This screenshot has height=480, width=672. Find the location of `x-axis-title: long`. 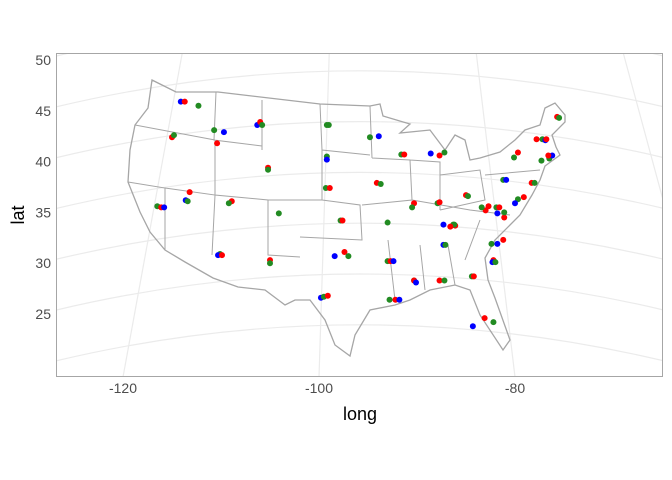

x-axis-title: long is located at coordinates (360, 414).